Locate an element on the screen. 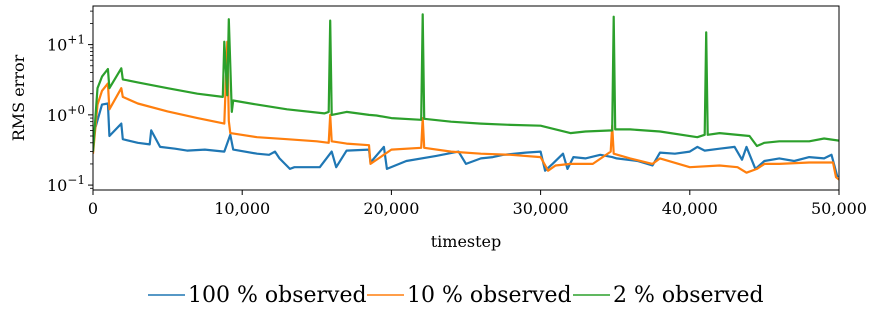 The height and width of the screenshot is (321, 871). x-axis-title: timestep is located at coordinates (466, 241).